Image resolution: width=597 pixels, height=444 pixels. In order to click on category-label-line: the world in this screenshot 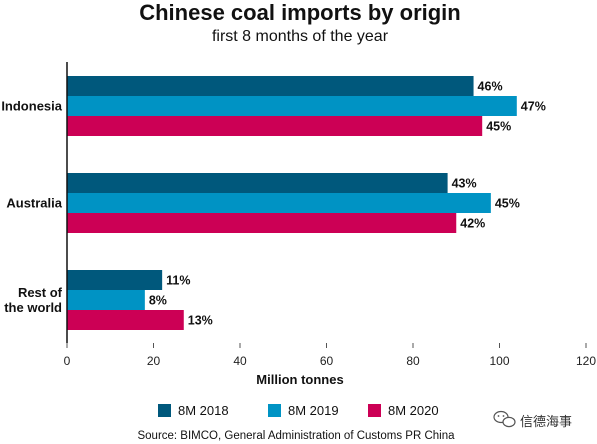, I will do `click(33, 307)`.